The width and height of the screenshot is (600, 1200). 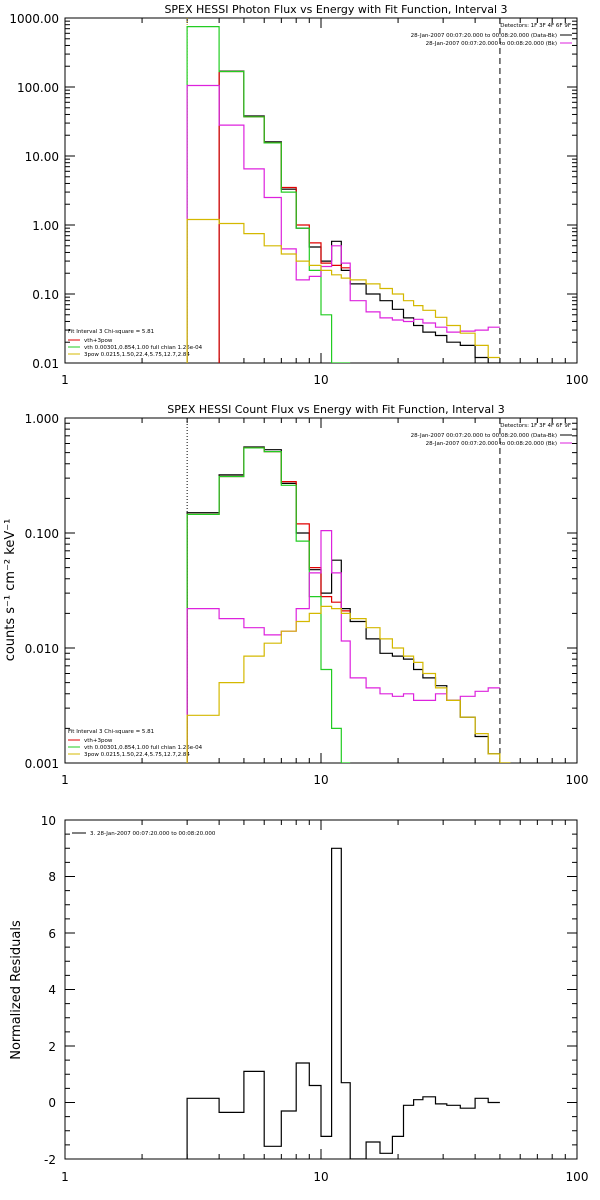 I want to click on y-tick-labels: 10 8 6 4 2 0 -2, so click(x=48, y=990).